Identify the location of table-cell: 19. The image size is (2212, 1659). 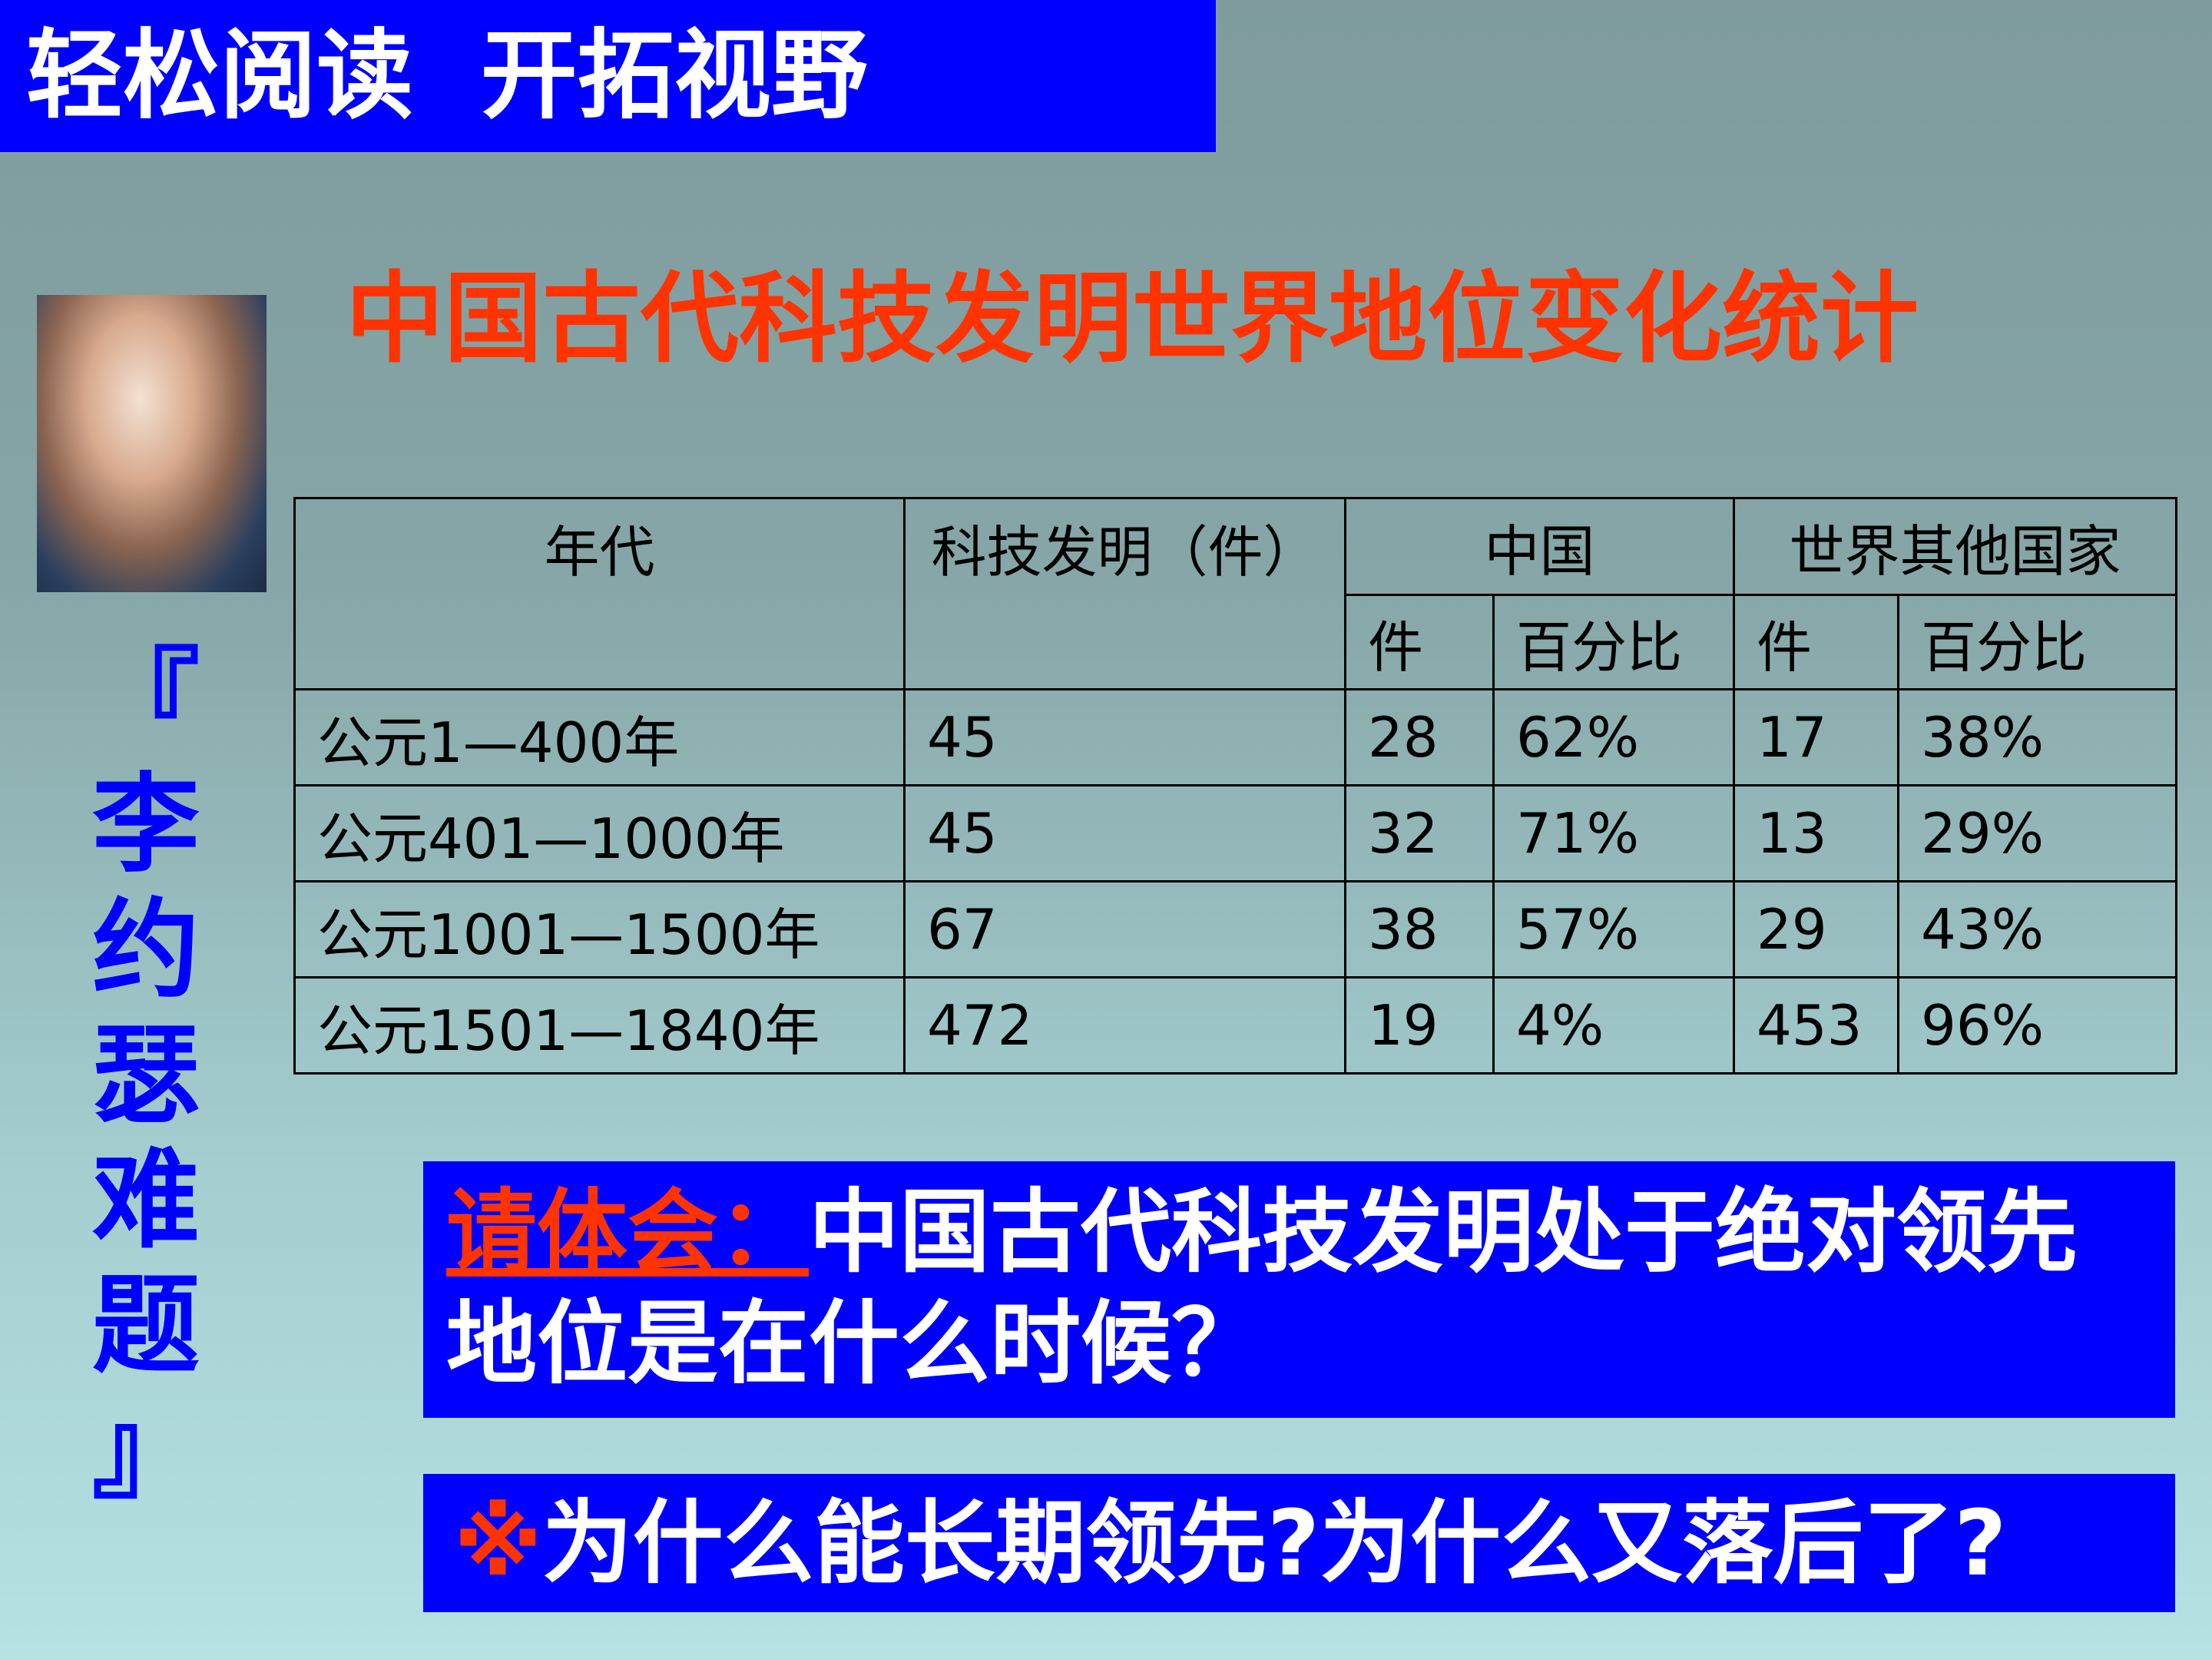
(1420, 1026).